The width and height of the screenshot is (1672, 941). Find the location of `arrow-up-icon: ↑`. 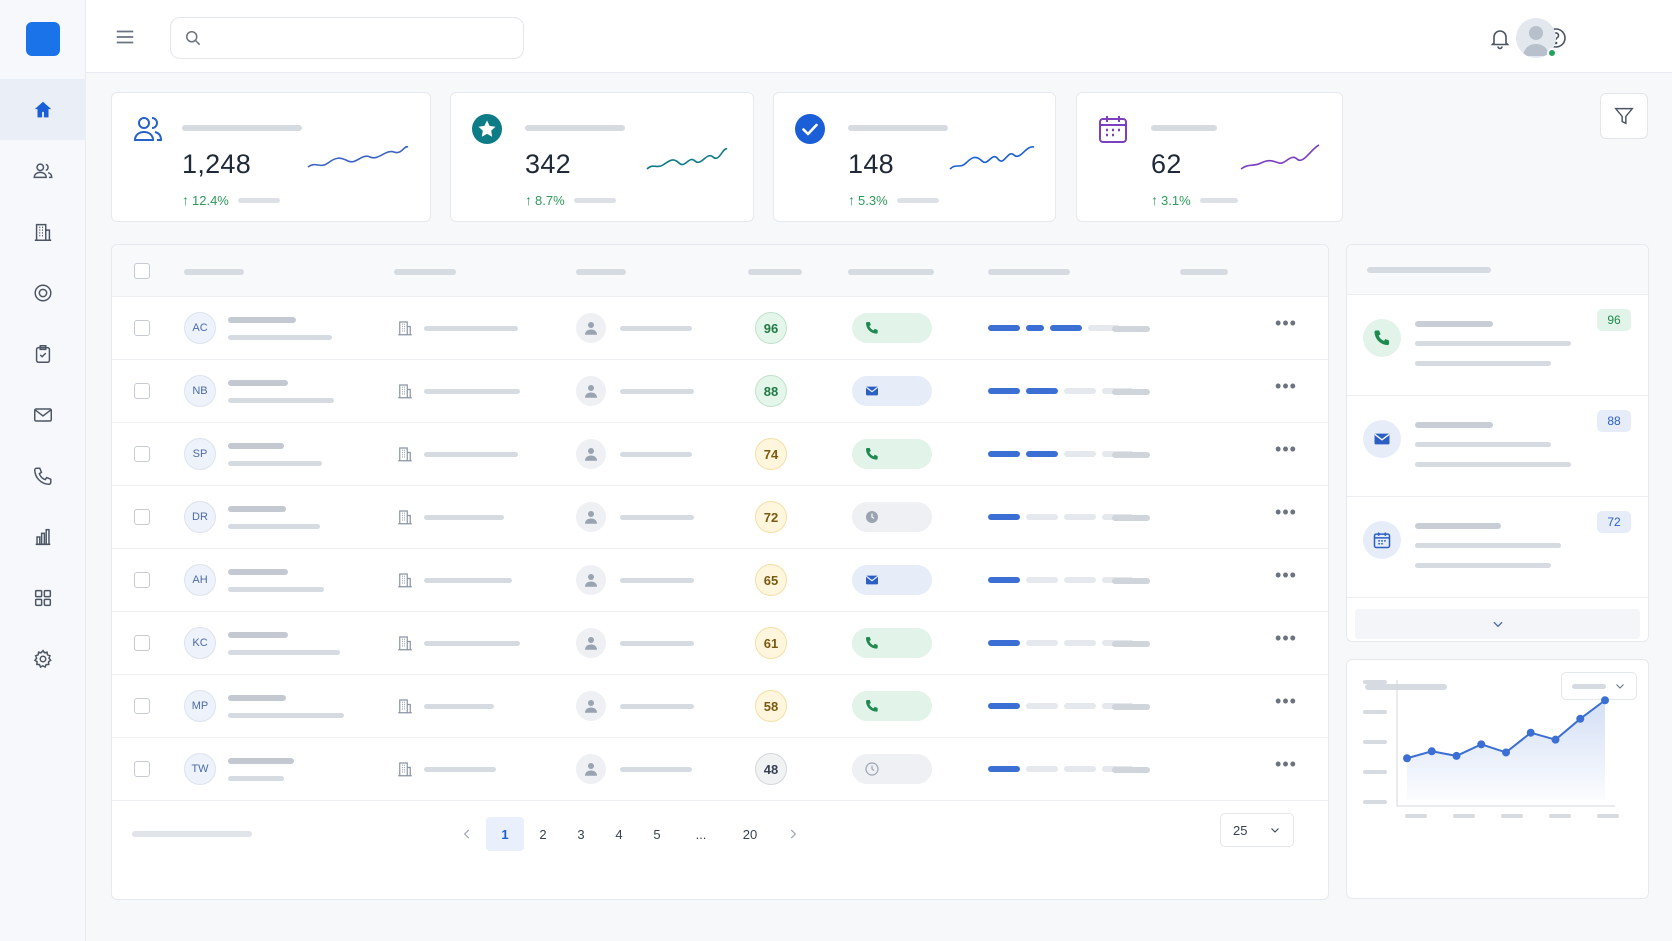

arrow-up-icon: ↑ is located at coordinates (1154, 200).